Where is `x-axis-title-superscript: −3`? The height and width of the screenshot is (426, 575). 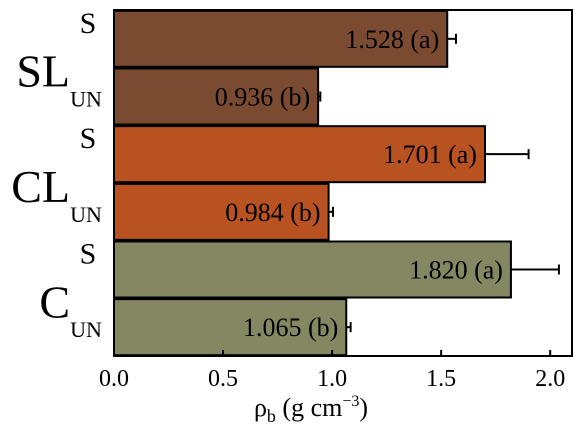
x-axis-title-superscript: −3 is located at coordinates (350, 401).